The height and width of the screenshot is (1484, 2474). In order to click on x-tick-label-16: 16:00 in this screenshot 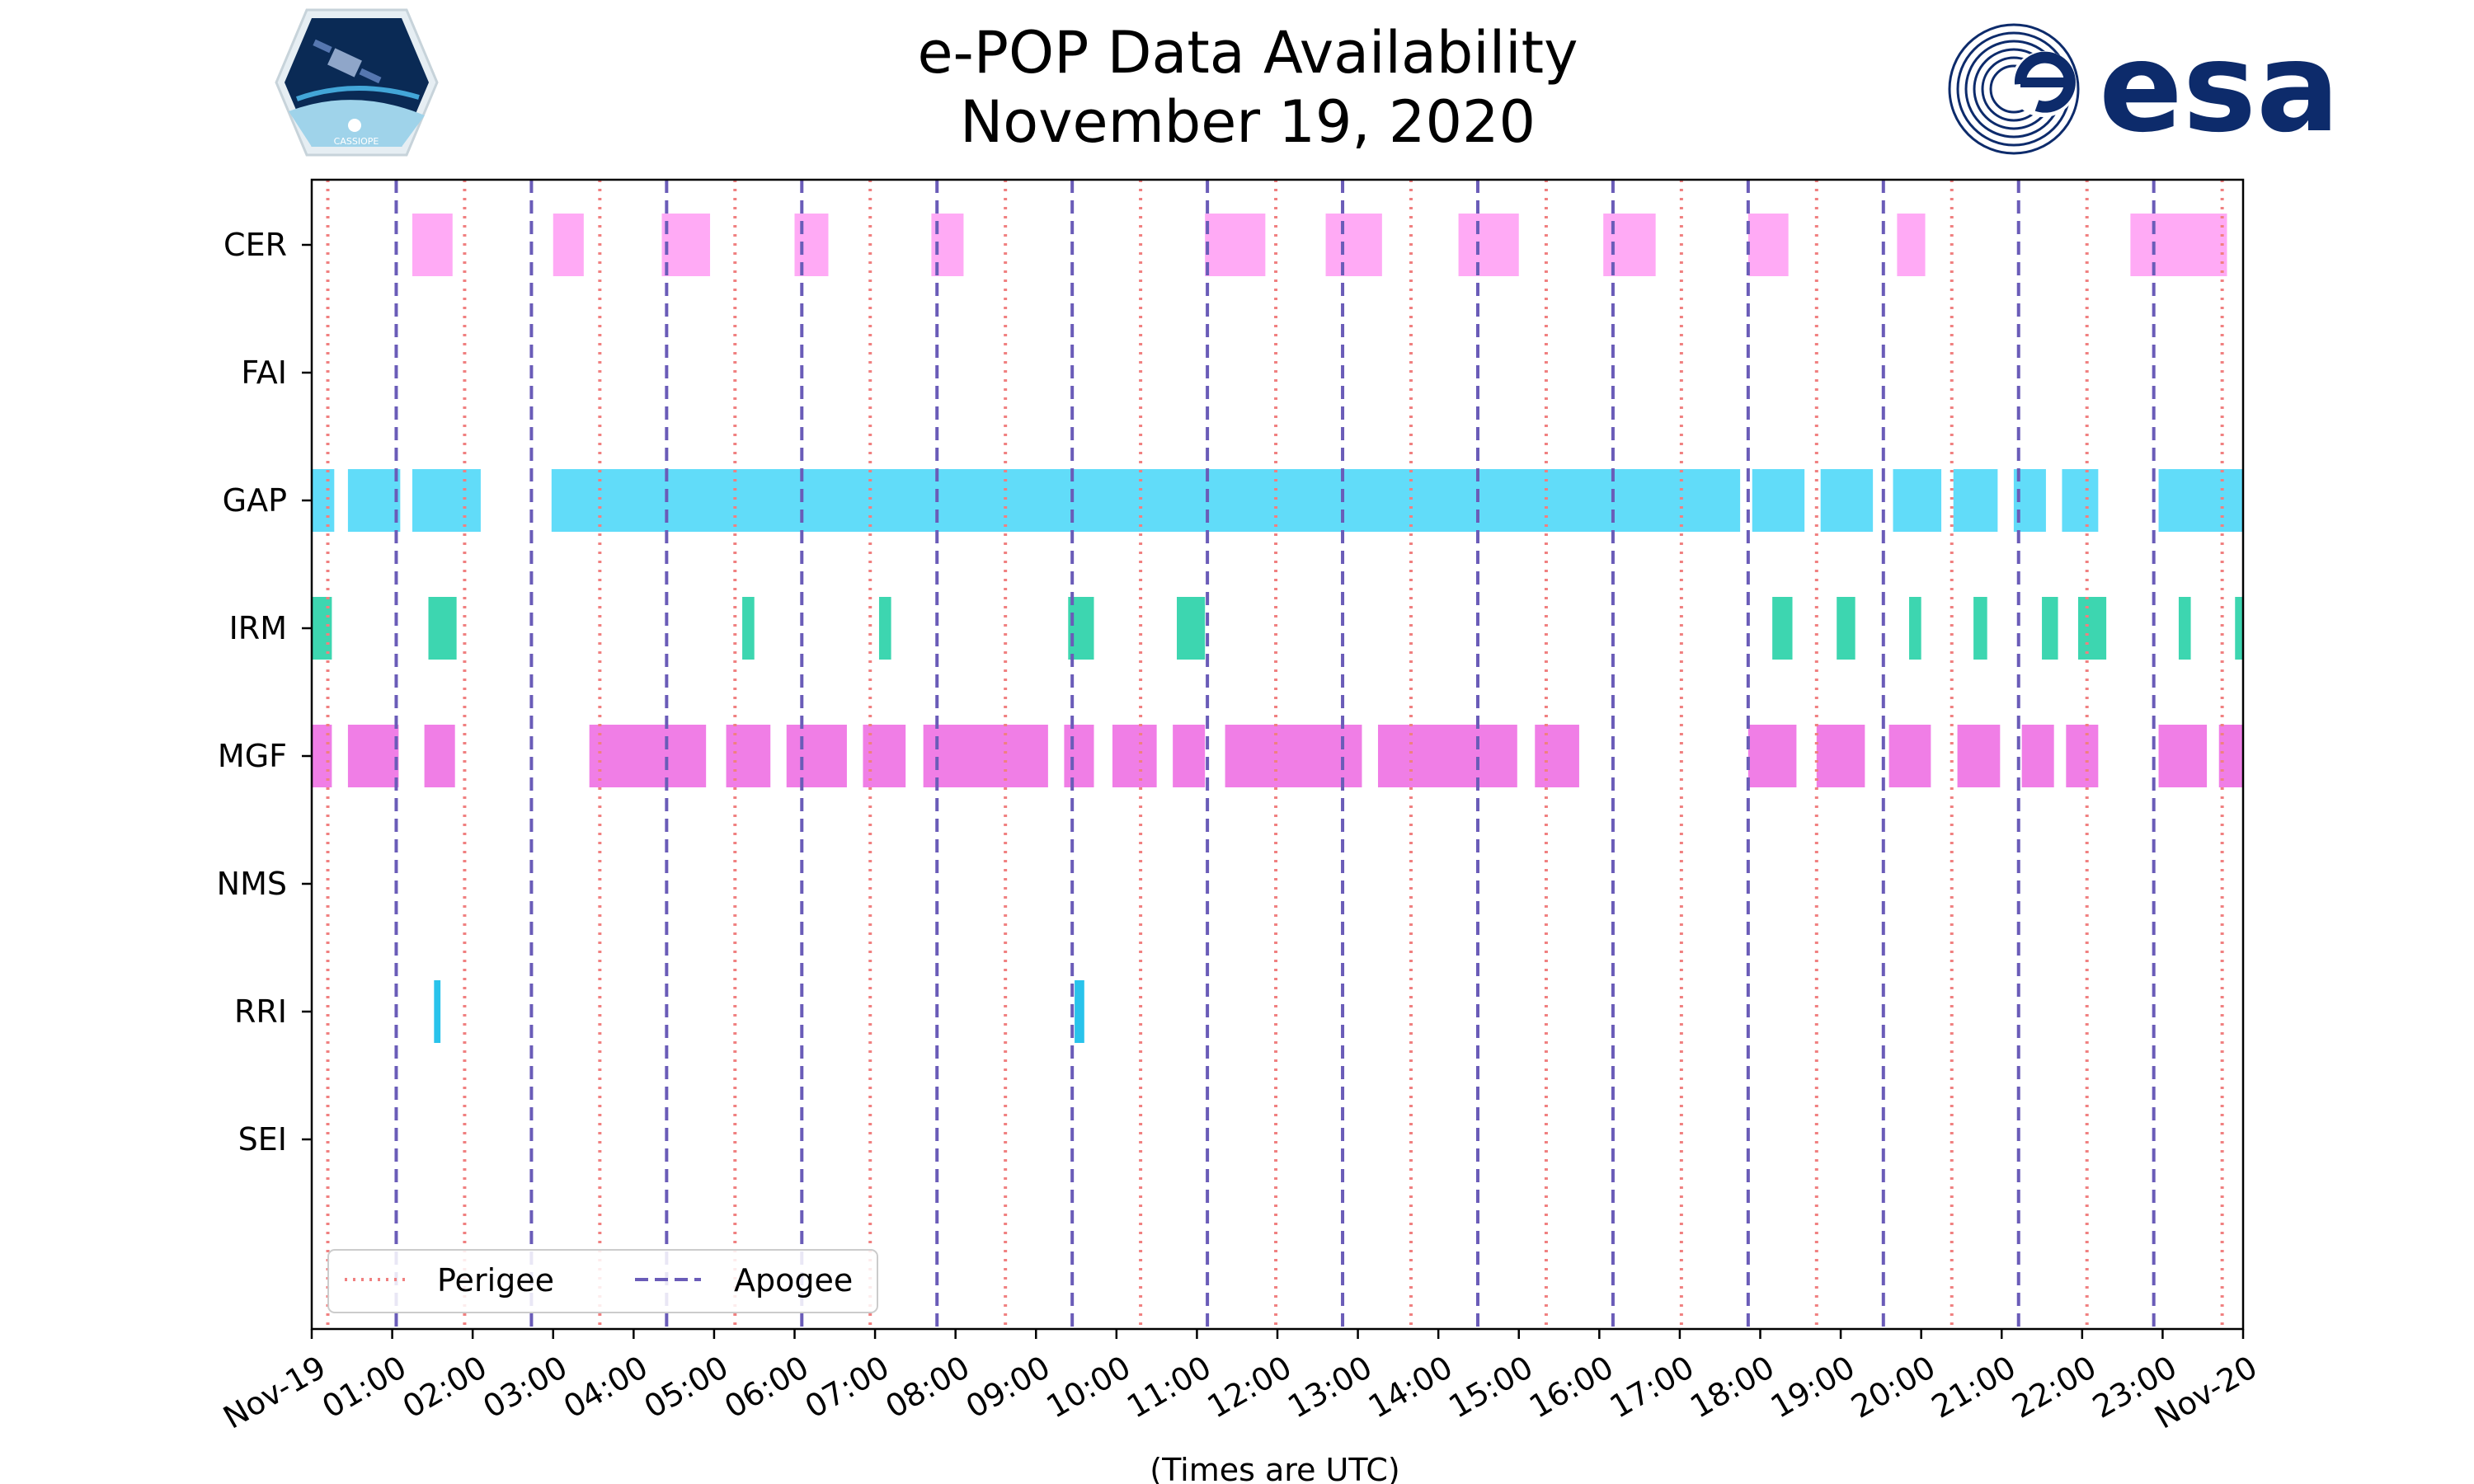, I will do `click(1571, 1387)`.